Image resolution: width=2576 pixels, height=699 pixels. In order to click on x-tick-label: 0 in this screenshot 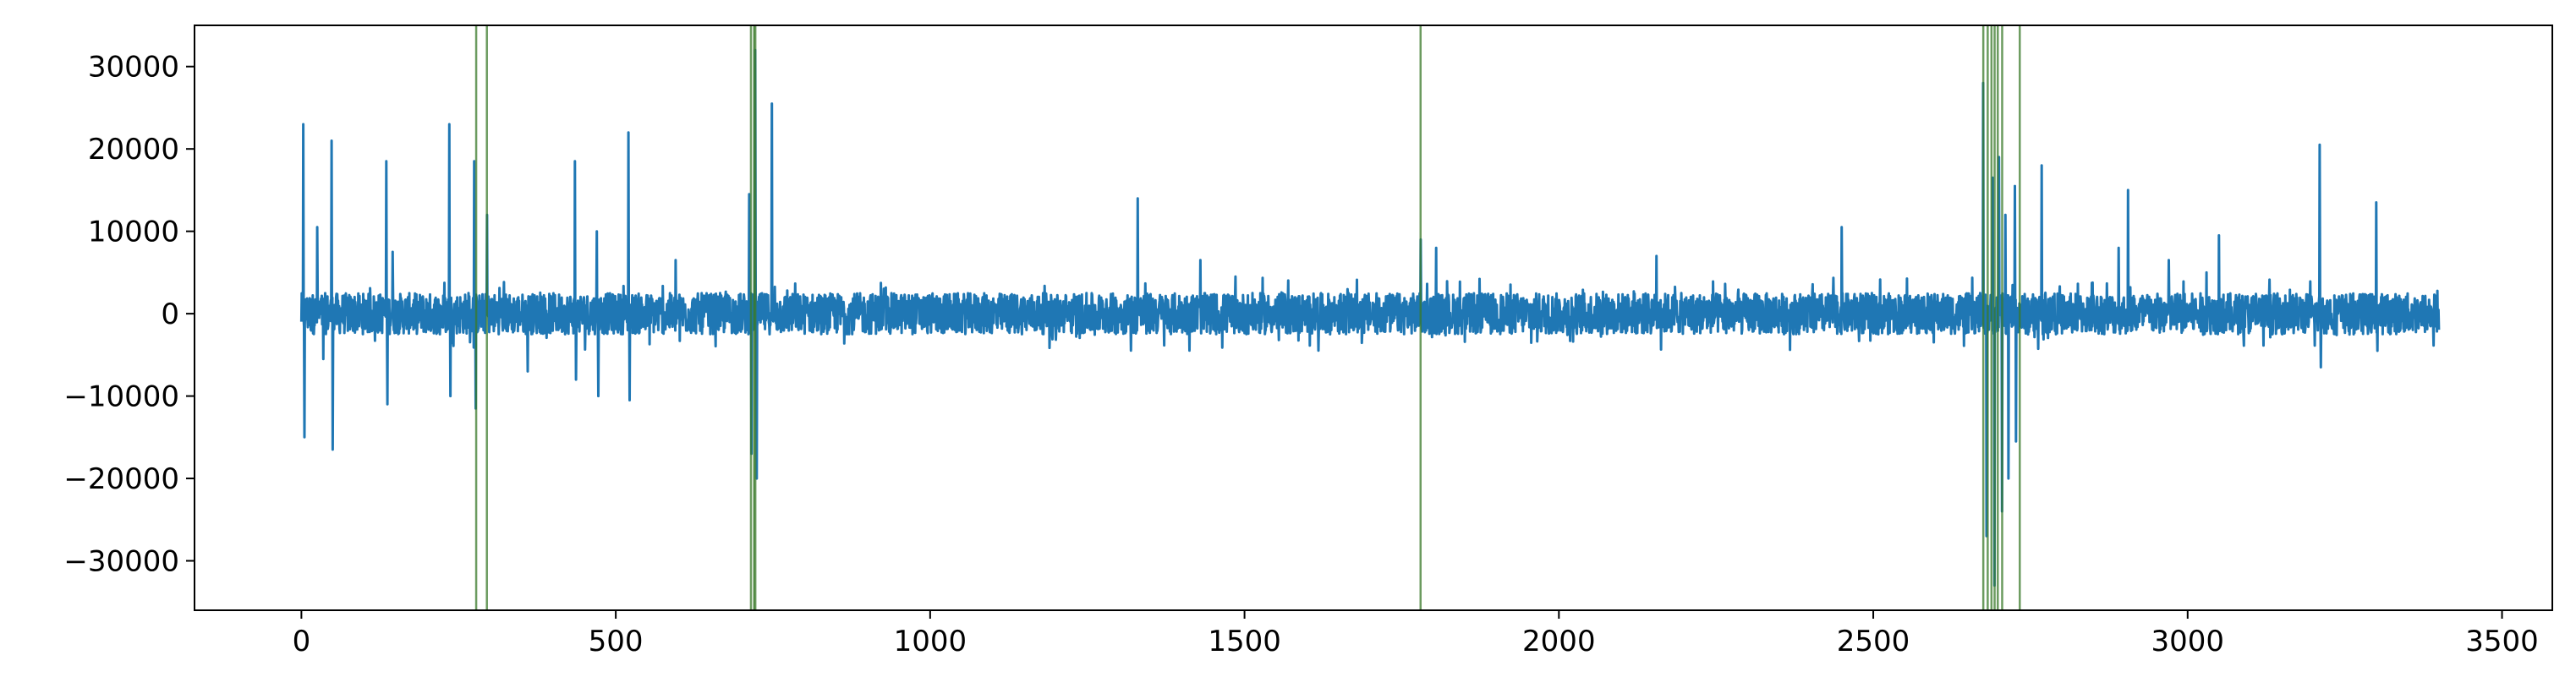, I will do `click(302, 641)`.